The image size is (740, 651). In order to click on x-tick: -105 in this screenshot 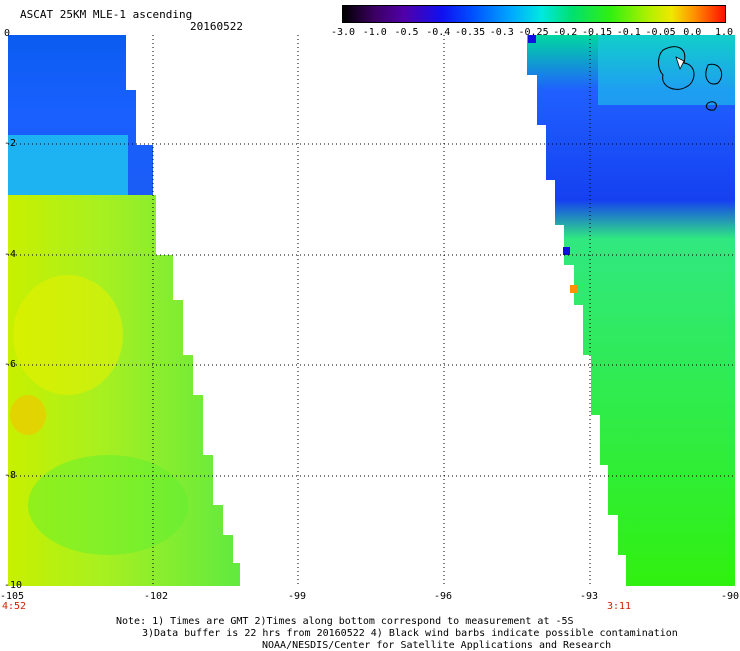, I will do `click(12, 596)`.